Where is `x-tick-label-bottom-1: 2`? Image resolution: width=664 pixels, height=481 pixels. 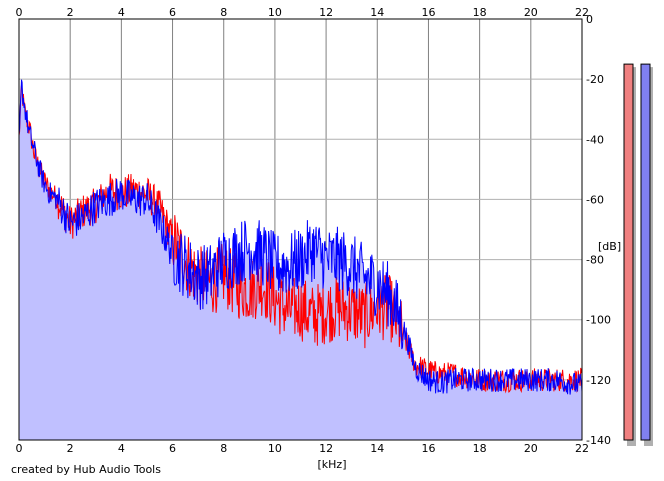 x-tick-label-bottom-1: 2 is located at coordinates (70, 448).